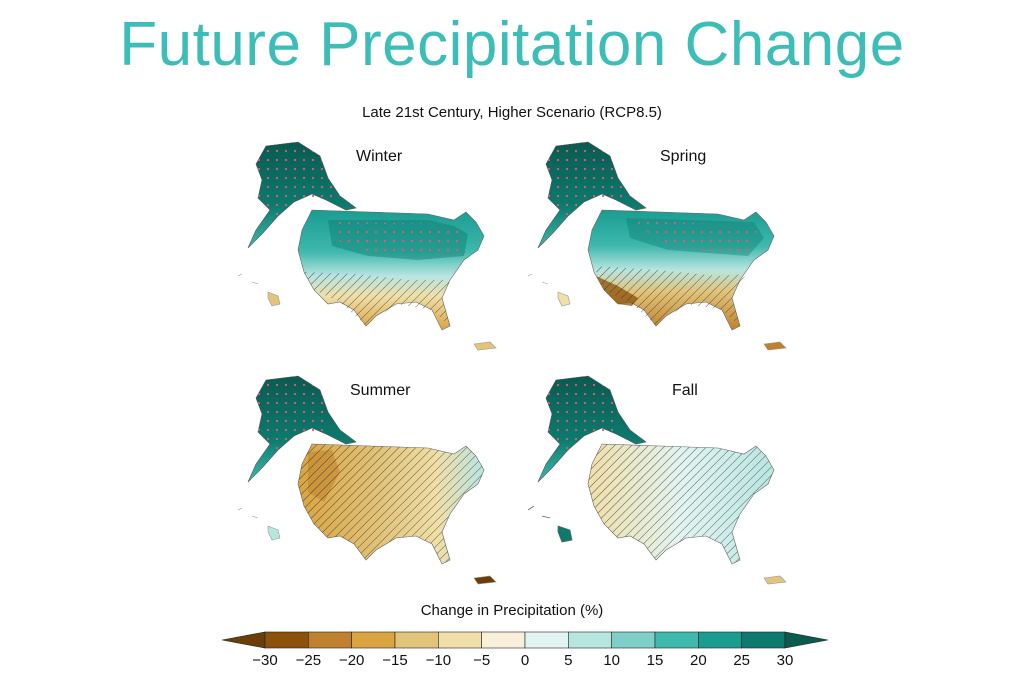 This screenshot has width=1024, height=680. I want to click on colorbar-tick-label: 25, so click(741, 660).